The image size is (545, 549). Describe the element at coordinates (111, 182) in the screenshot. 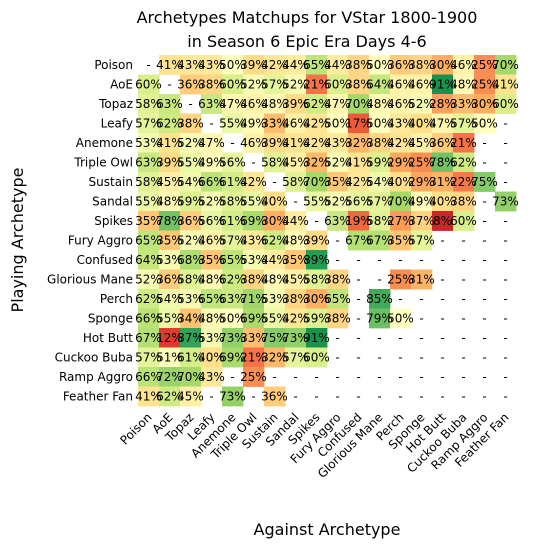

I see `y-tick-label: Sustain` at that location.